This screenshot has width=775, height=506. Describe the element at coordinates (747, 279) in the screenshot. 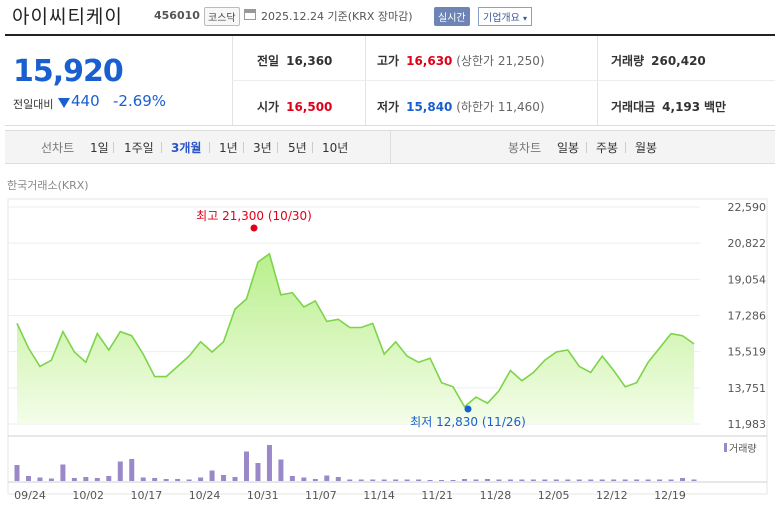

I see `y-tick-label: 19,054` at that location.